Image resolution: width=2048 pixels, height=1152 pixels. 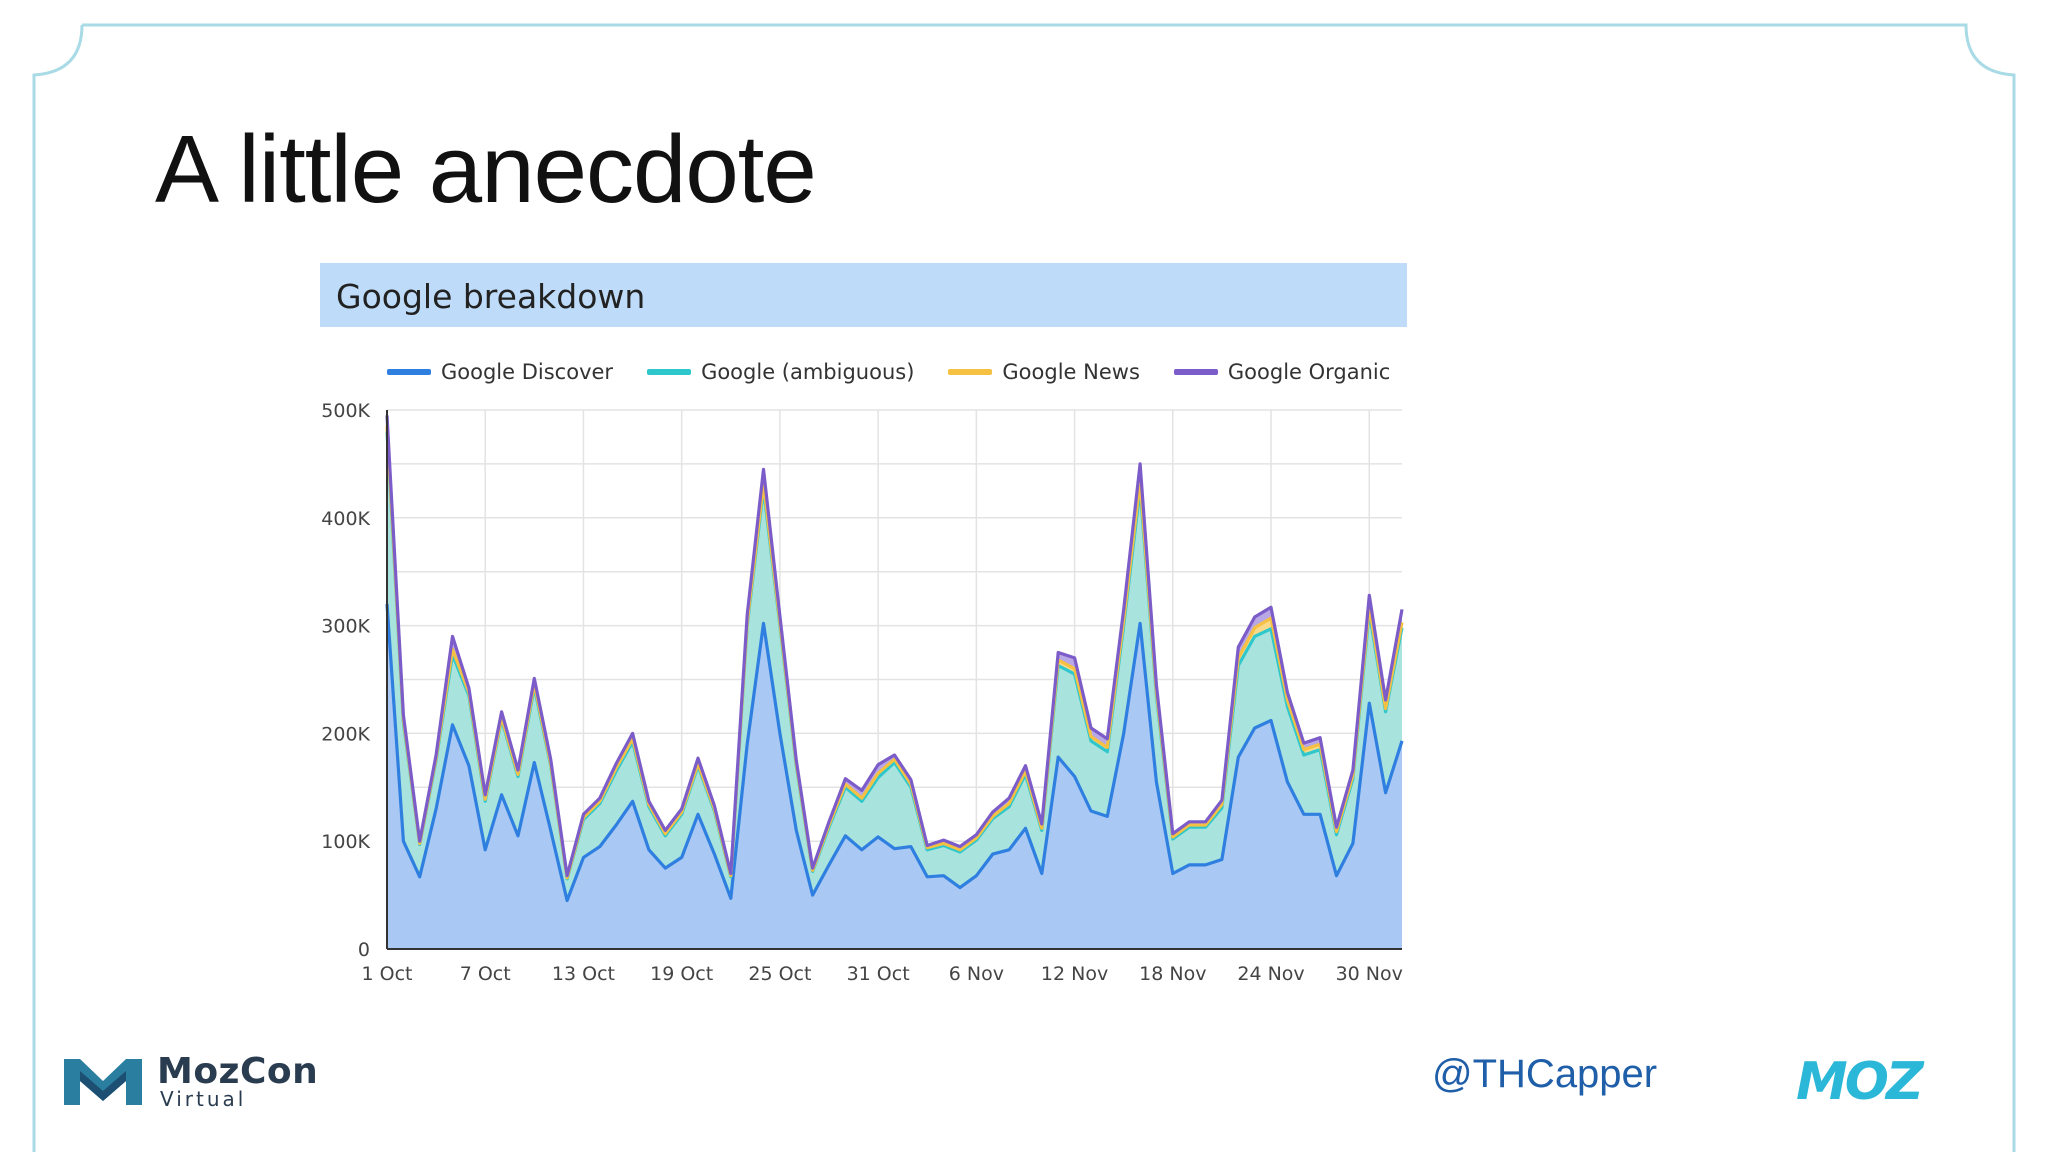 I want to click on x-tick-label: 30 Nov, so click(x=1369, y=974).